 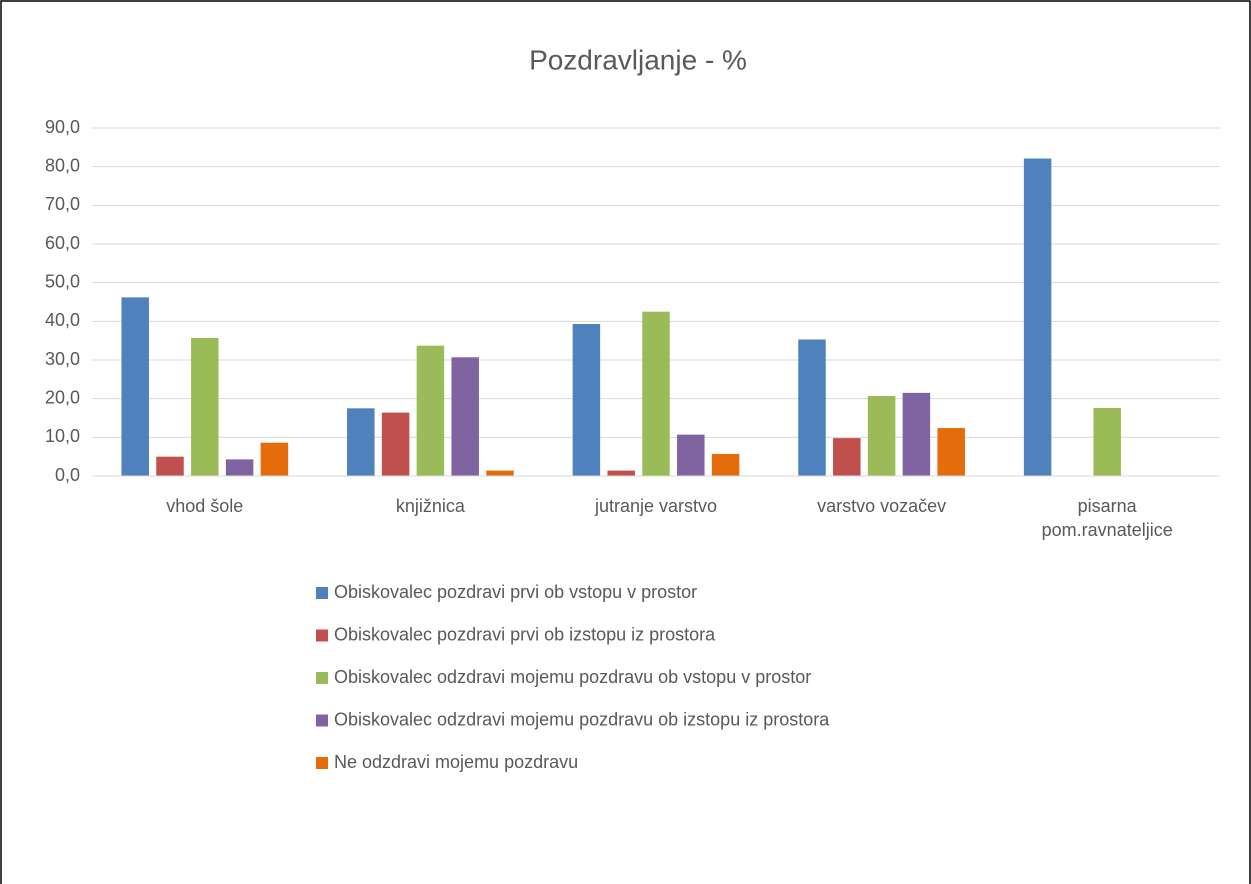 What do you see at coordinates (1107, 518) in the screenshot?
I see `x-tick-label: pisarna pom.ravnateljice` at bounding box center [1107, 518].